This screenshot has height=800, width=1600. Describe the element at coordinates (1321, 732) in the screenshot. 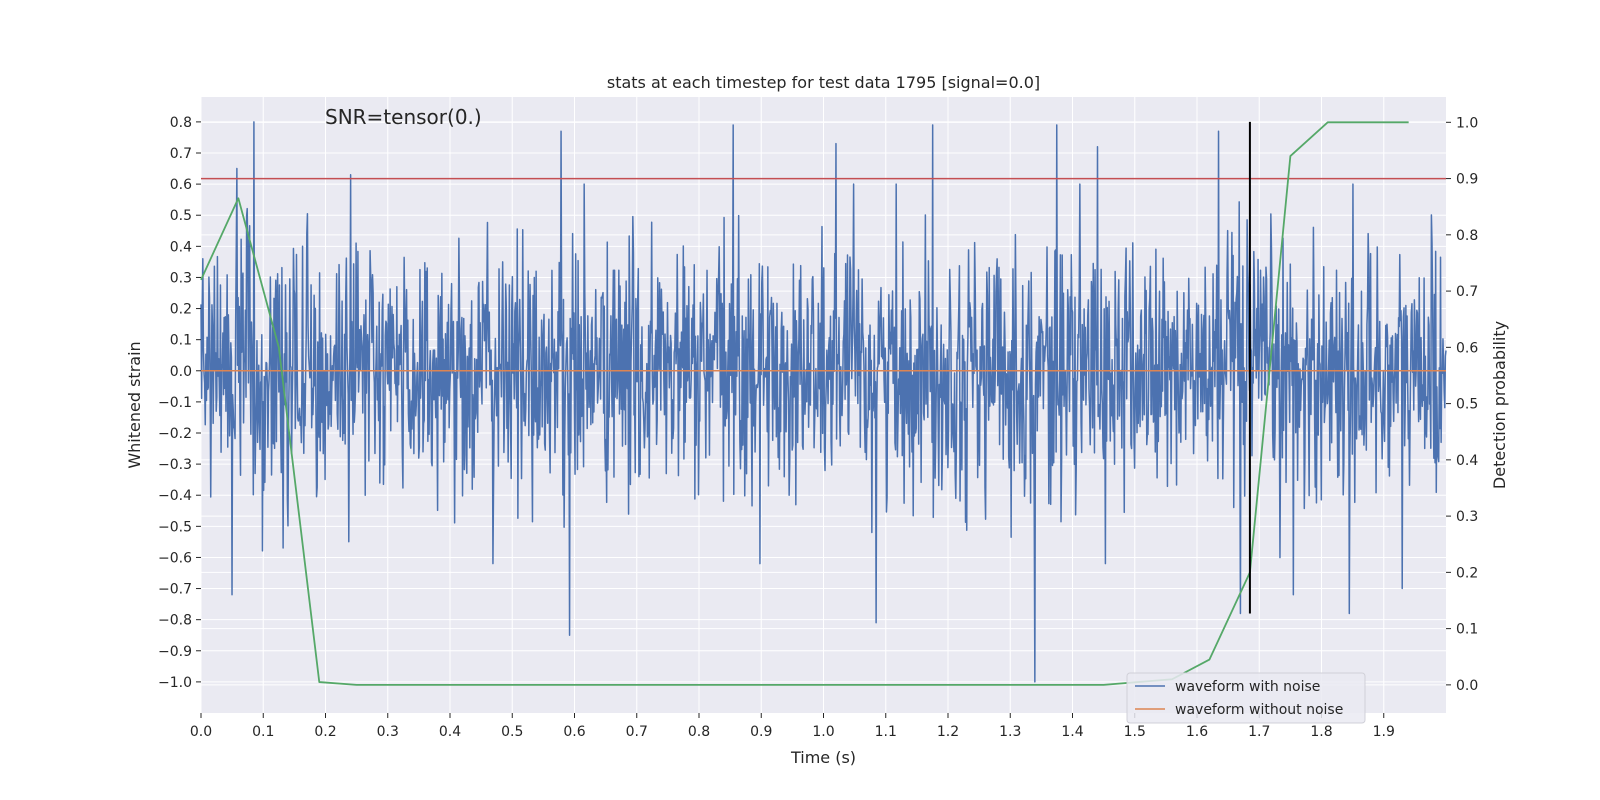

I see `x-tick-label: 1.8` at that location.